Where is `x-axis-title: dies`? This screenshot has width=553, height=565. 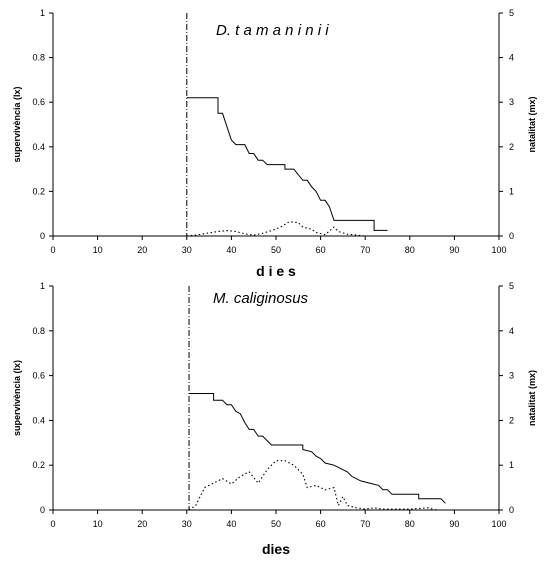
x-axis-title: dies is located at coordinates (276, 549).